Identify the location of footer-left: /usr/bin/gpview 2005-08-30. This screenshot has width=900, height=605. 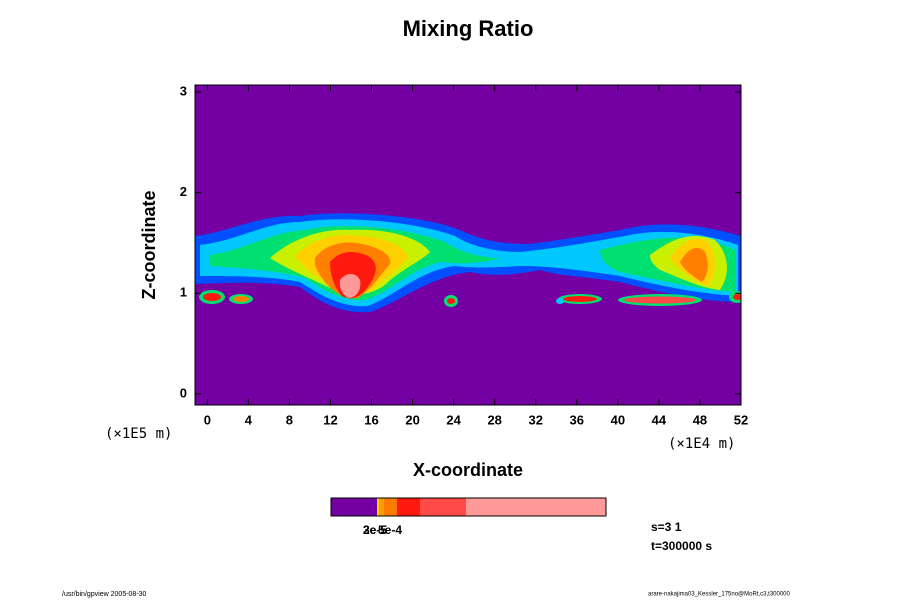
(104, 594).